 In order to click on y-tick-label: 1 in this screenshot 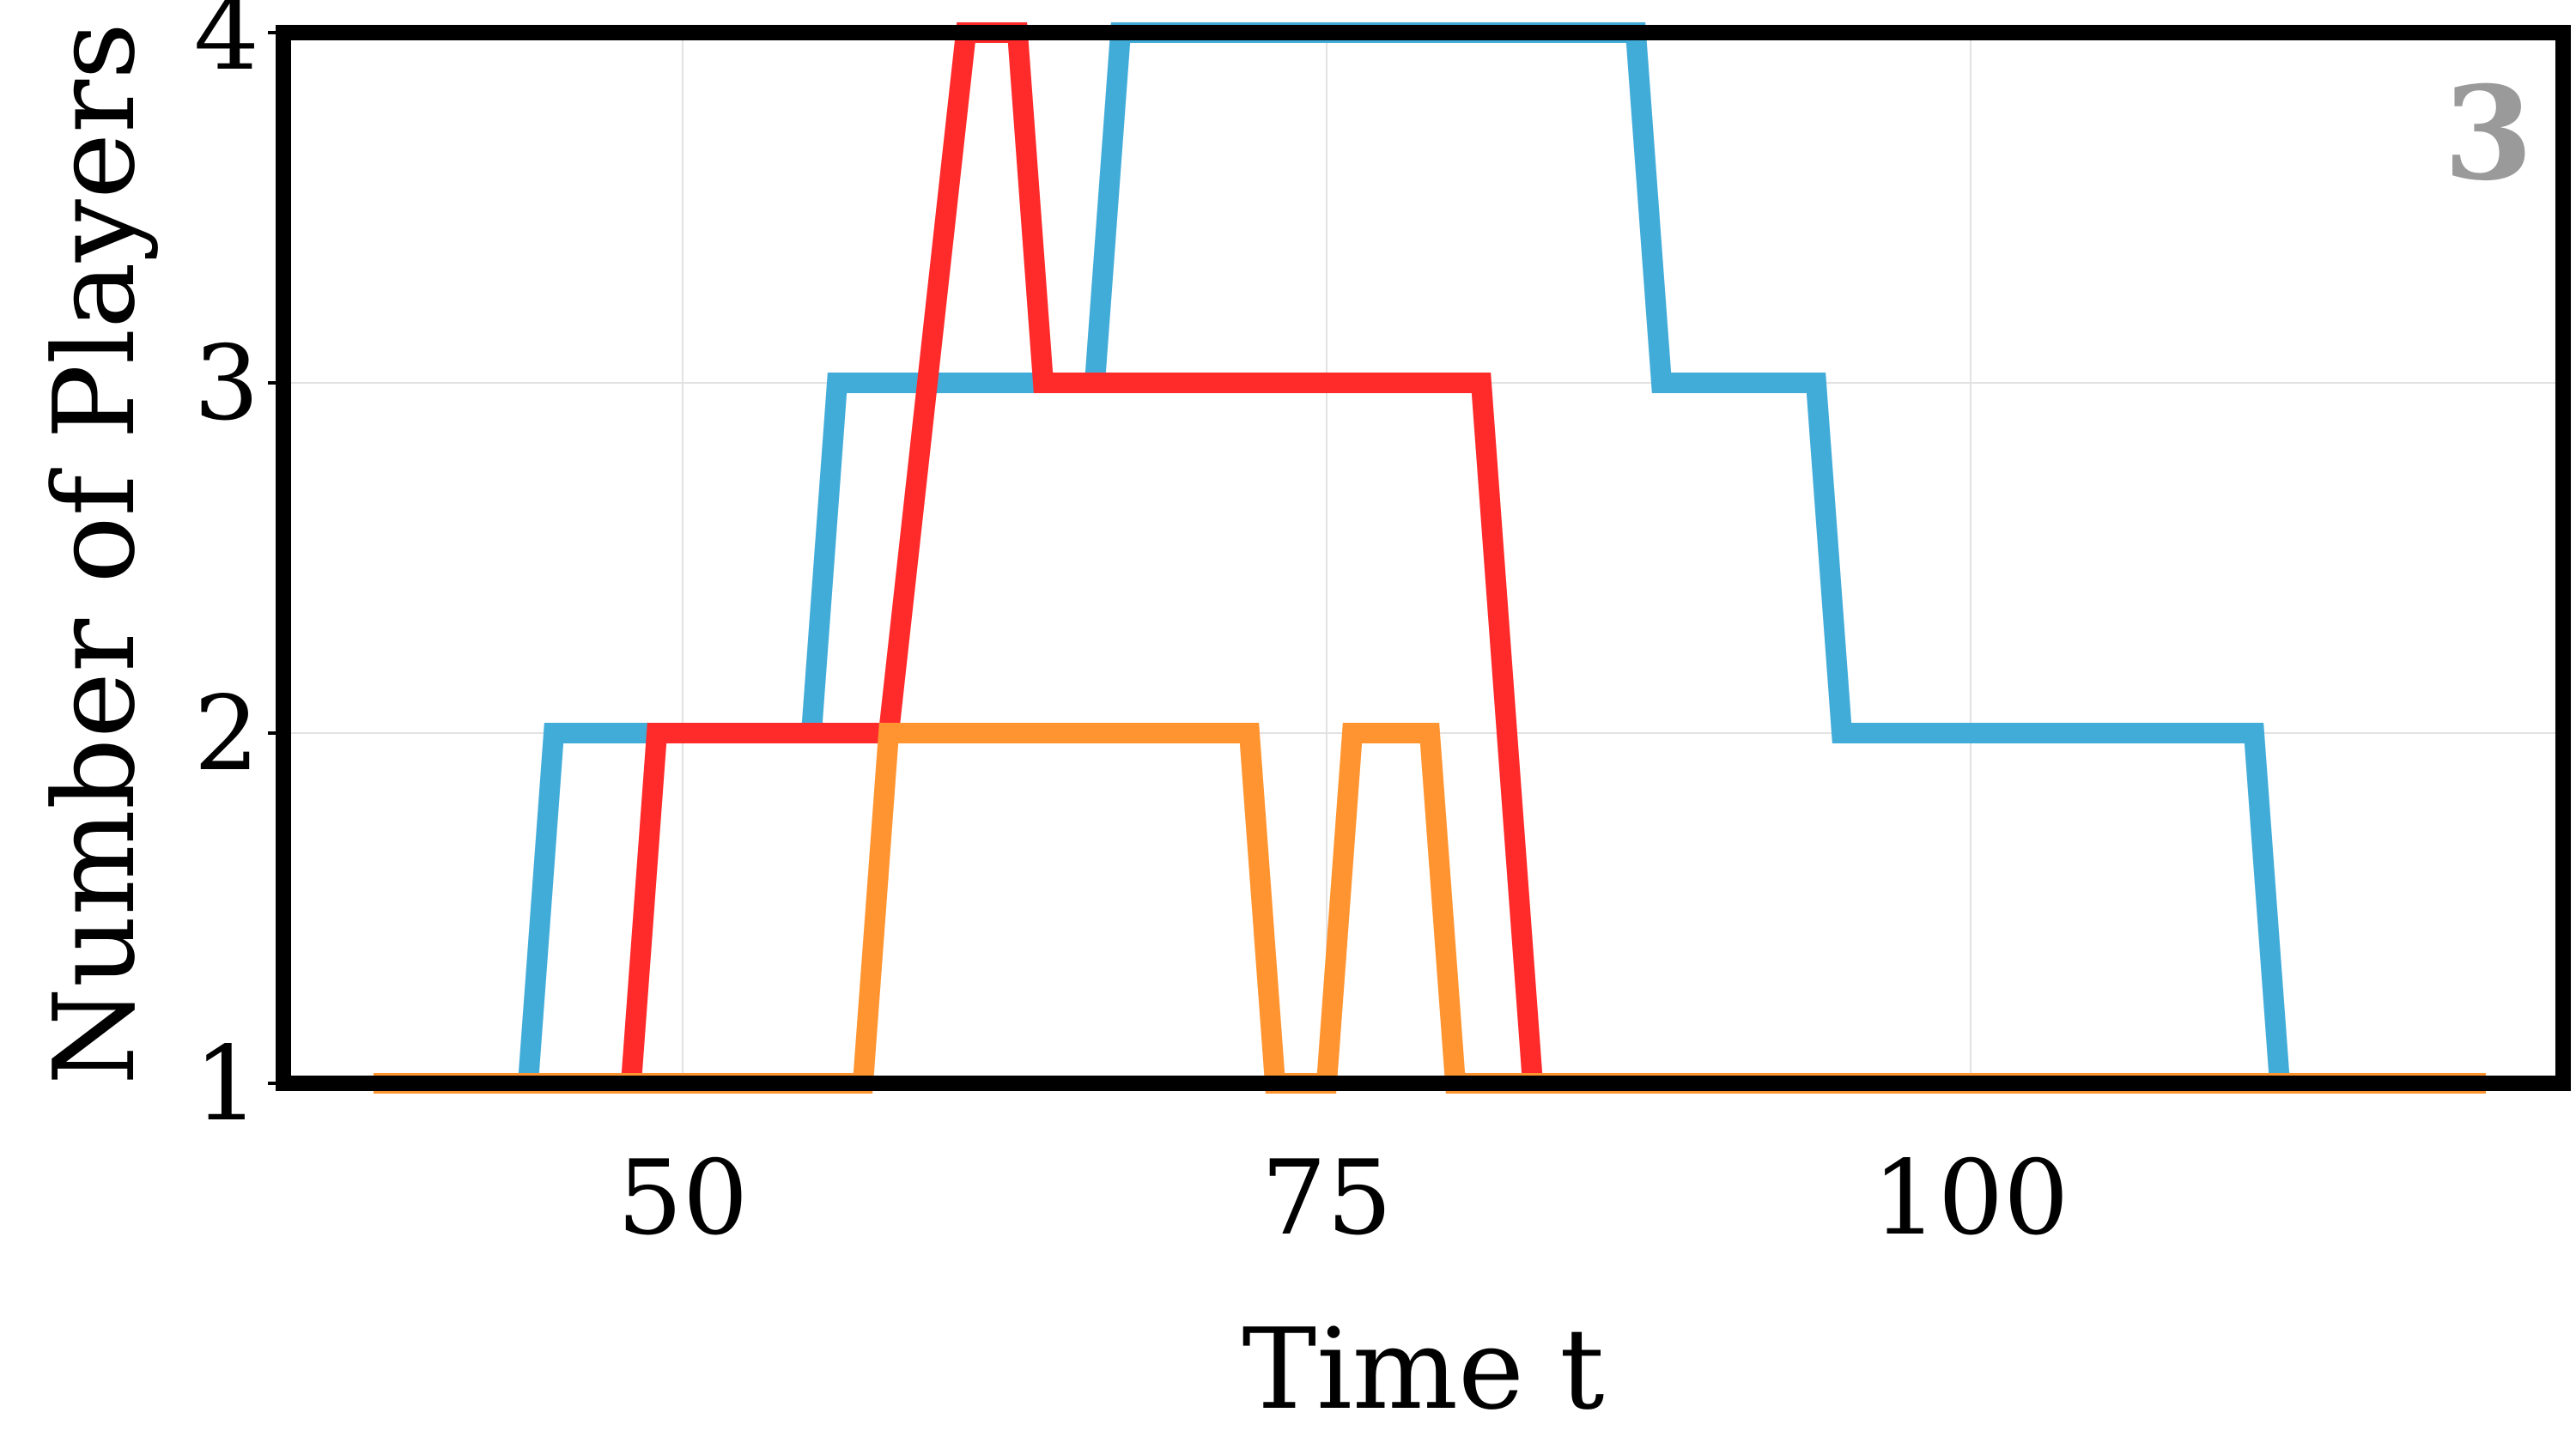, I will do `click(227, 1084)`.